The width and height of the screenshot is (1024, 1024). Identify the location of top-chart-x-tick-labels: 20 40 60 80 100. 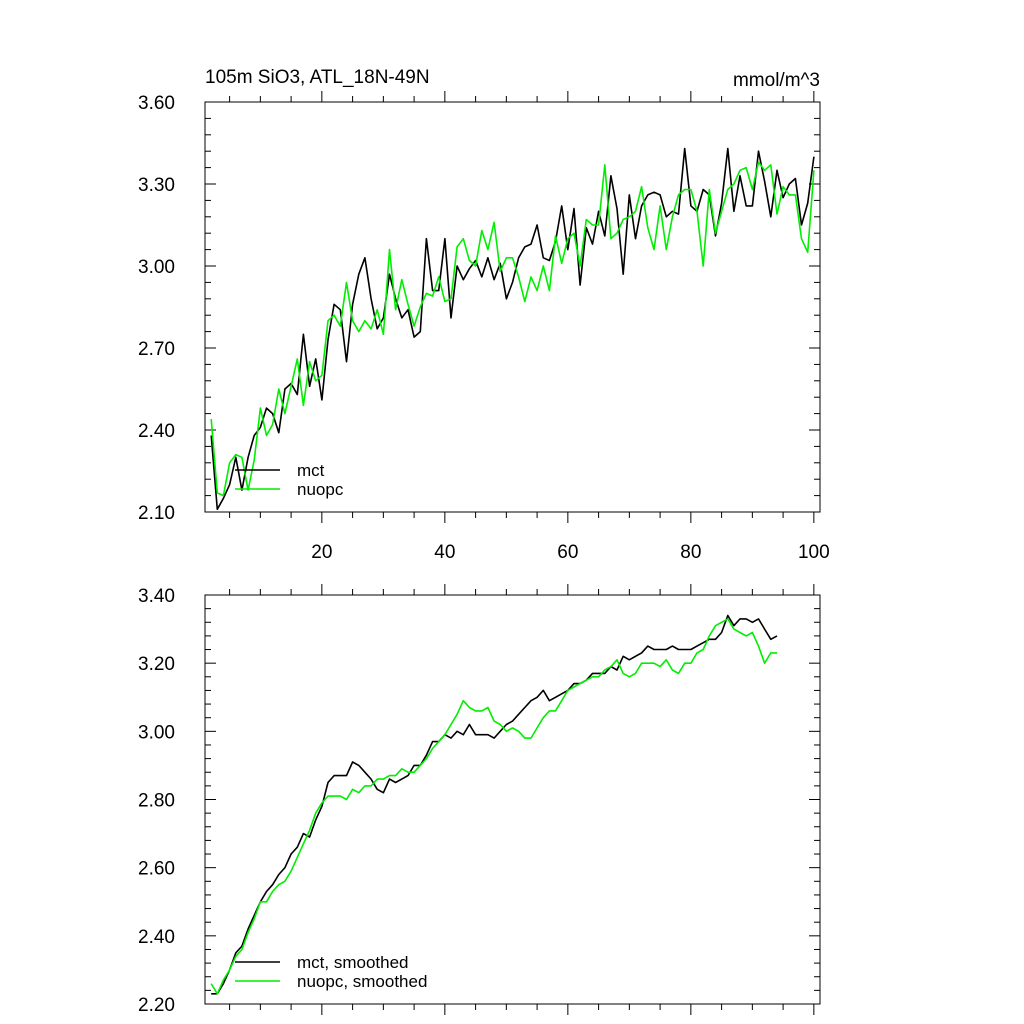
(570, 552).